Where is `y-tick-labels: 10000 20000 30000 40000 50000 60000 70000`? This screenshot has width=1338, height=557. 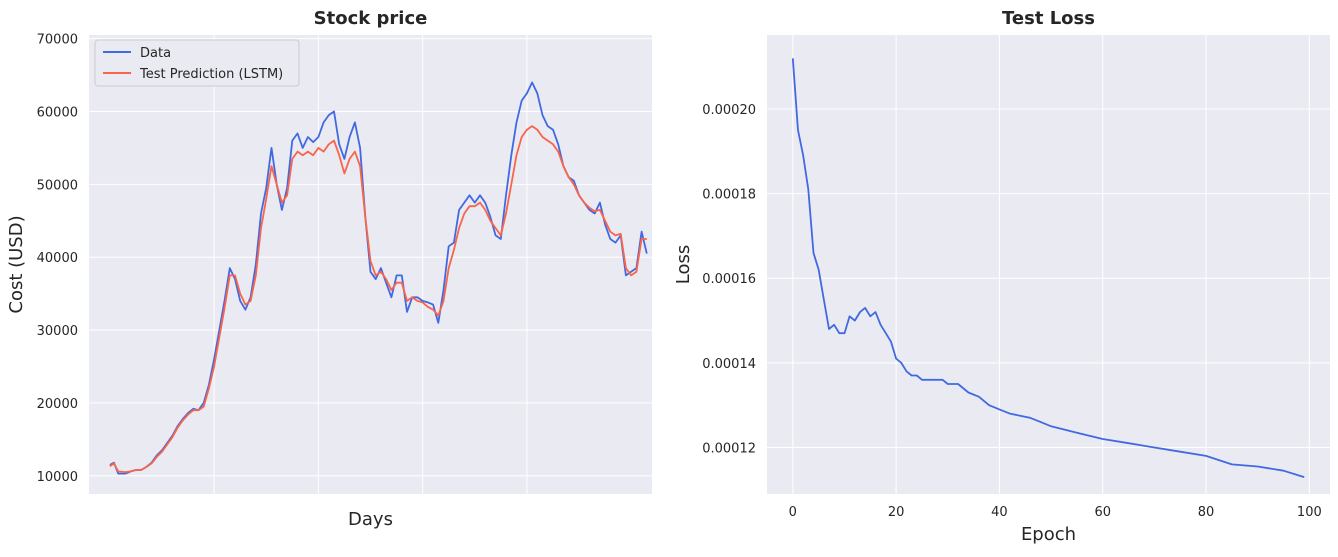
y-tick-labels: 10000 20000 30000 40000 50000 60000 70000 is located at coordinates (57, 259).